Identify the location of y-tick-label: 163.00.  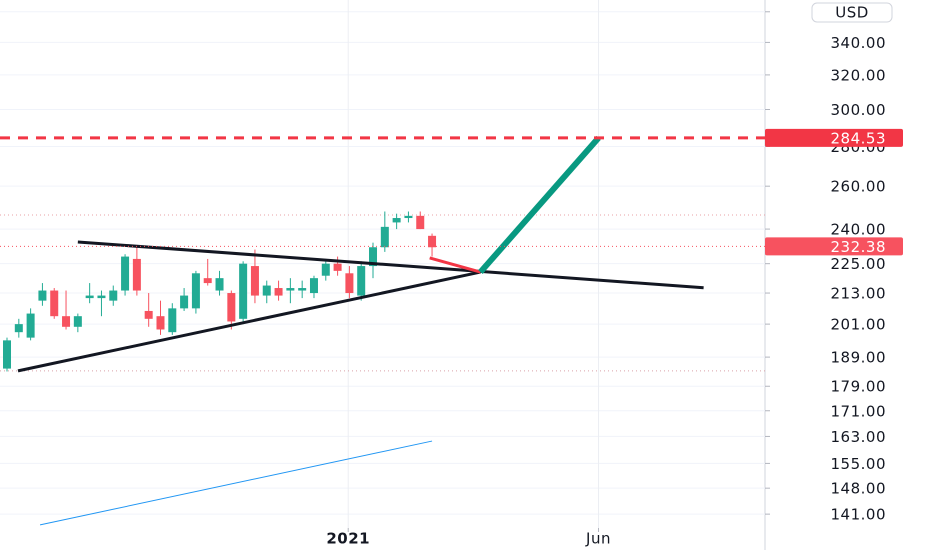
(859, 437).